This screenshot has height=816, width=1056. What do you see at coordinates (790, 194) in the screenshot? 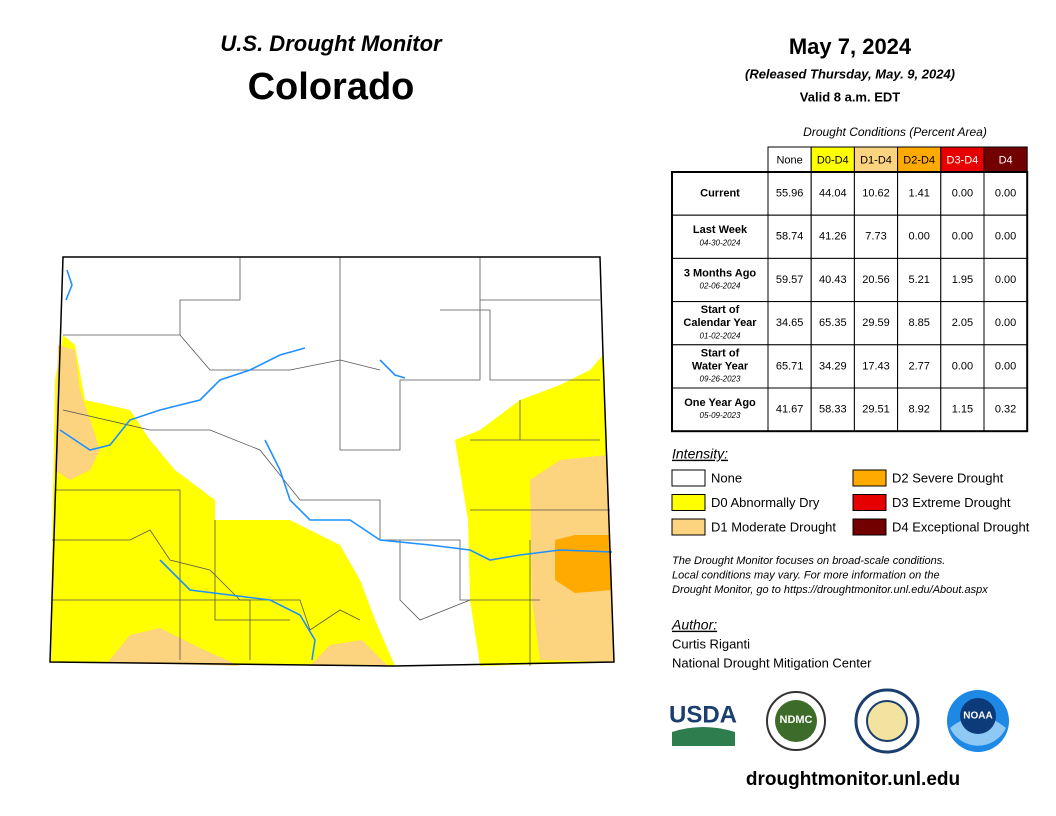
I see `cell-value: 55.96` at bounding box center [790, 194].